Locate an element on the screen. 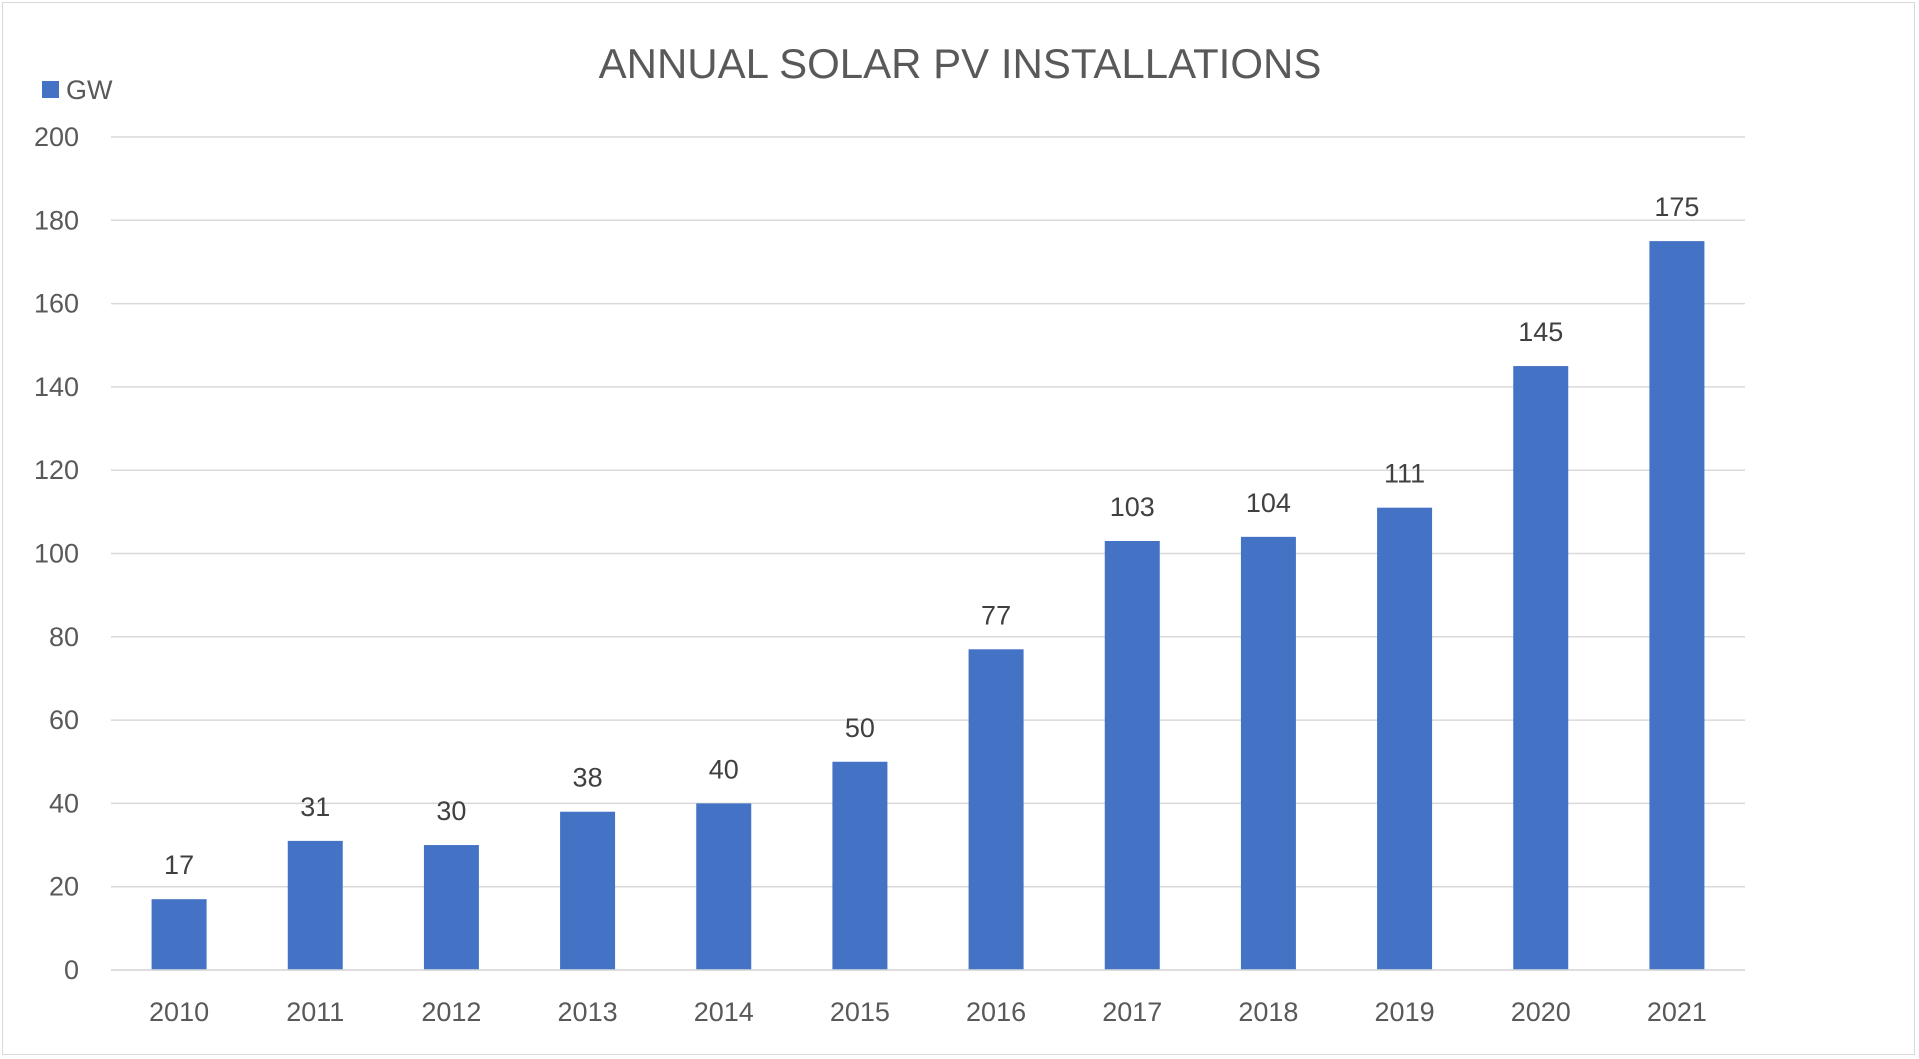 This screenshot has width=1919, height=1059. data-label-2010: 17 is located at coordinates (179, 865).